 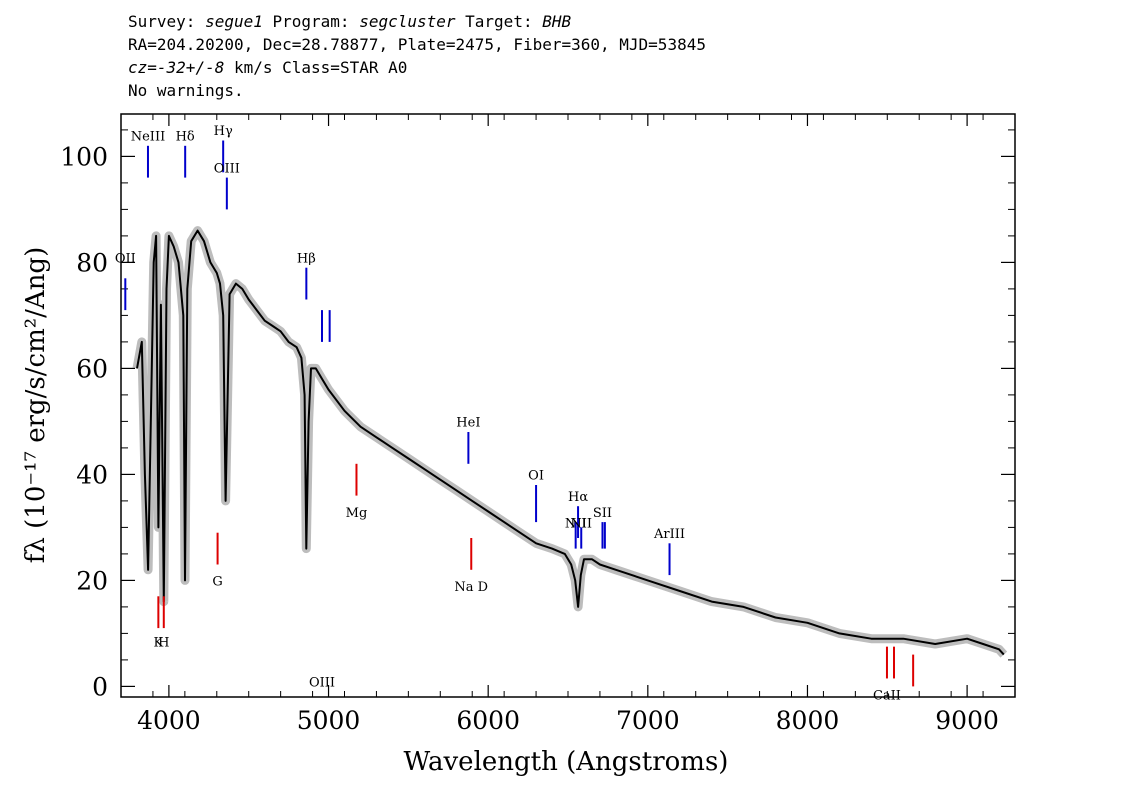 I want to click on emission-line-label: Hβ, so click(x=306, y=258).